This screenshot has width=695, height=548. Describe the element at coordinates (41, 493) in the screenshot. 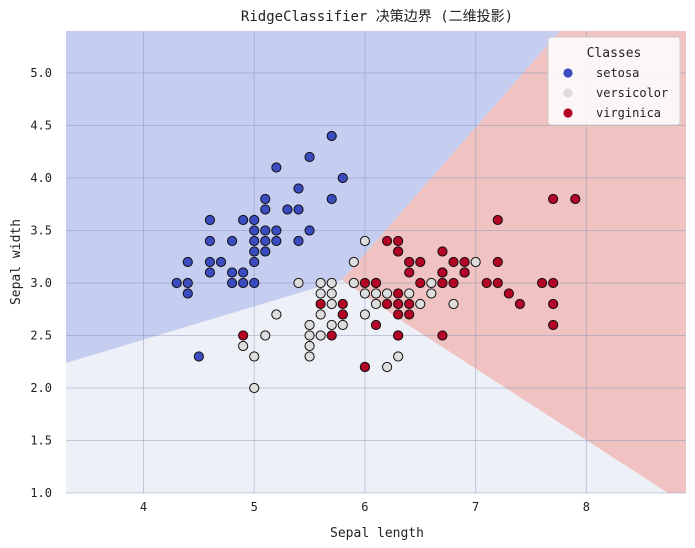

I see `y-tick-label: 1.0` at that location.